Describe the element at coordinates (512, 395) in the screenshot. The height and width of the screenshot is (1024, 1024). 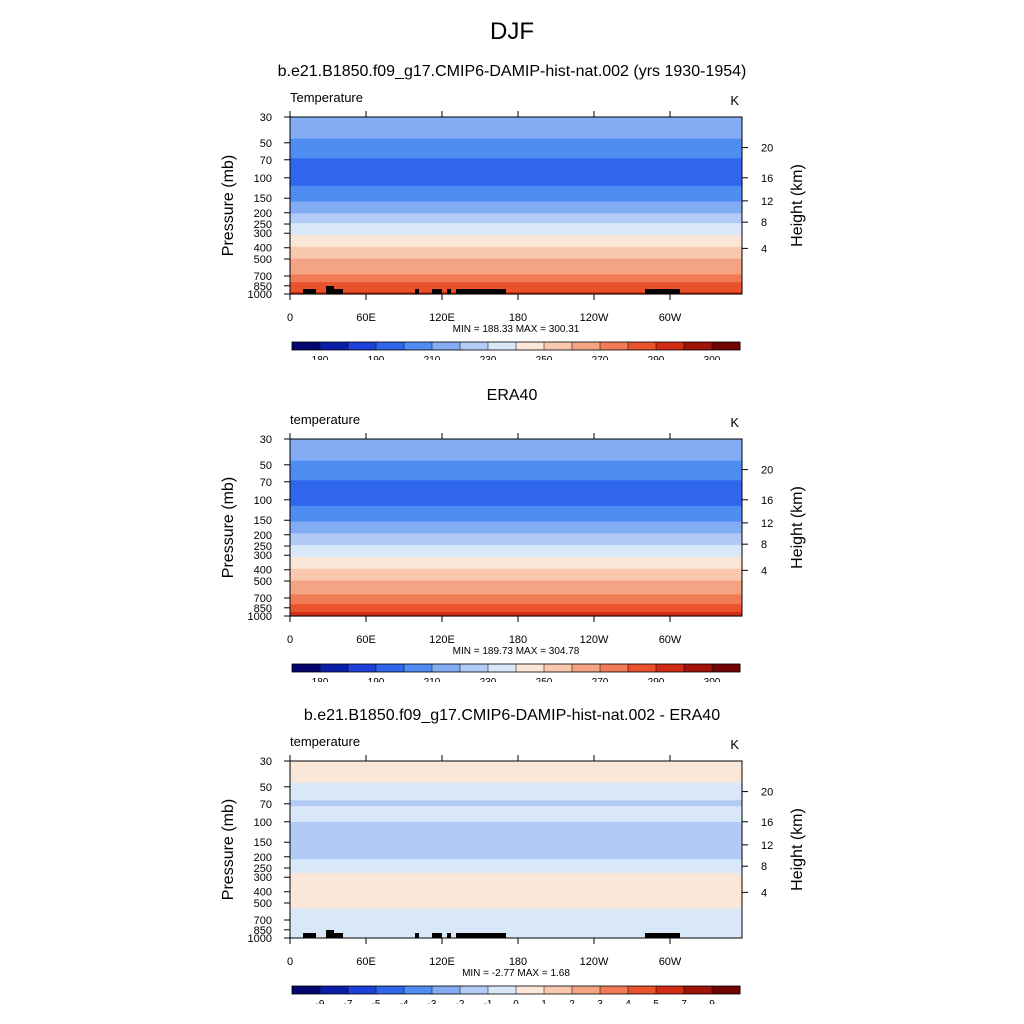
I see `panel-title: ERA40` at that location.